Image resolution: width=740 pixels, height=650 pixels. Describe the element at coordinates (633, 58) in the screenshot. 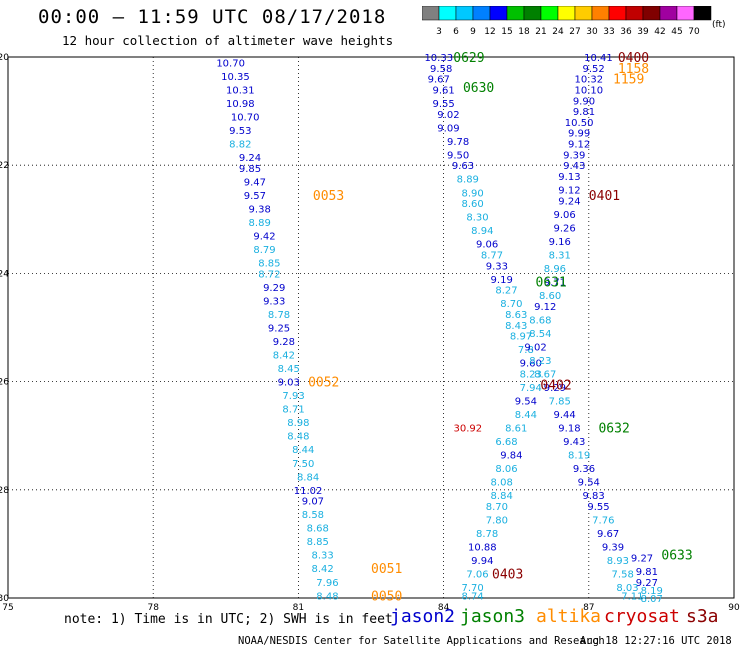

I see `pass-time-label: 0400` at that location.